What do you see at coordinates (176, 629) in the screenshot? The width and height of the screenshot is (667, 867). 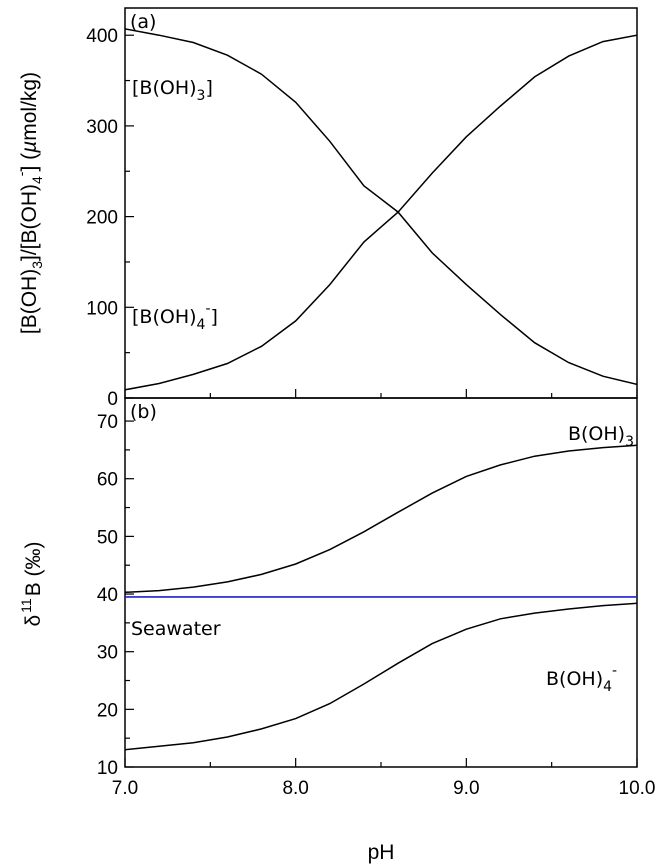 I see `seawater-label: Seawater` at bounding box center [176, 629].